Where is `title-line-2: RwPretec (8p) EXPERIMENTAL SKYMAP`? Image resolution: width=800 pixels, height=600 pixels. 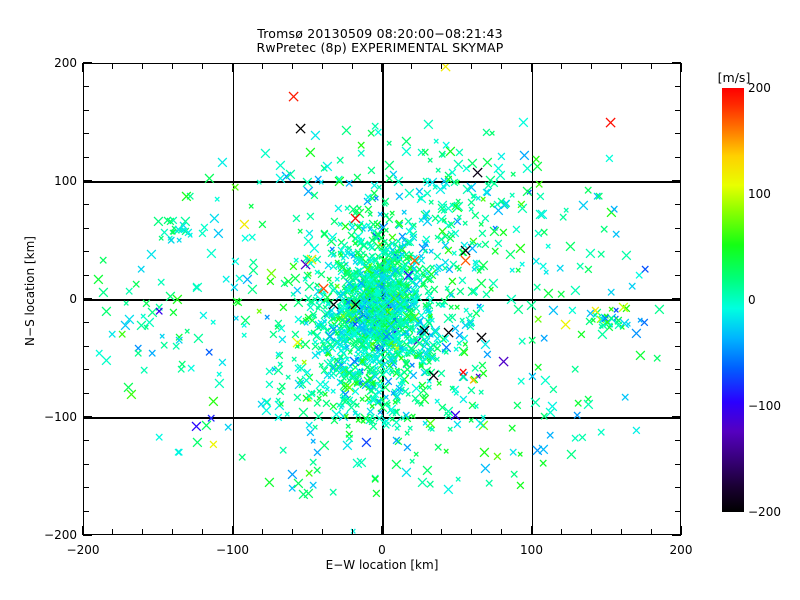
title-line-2: RwPretec (8p) EXPERIMENTAL SKYMAP is located at coordinates (380, 47).